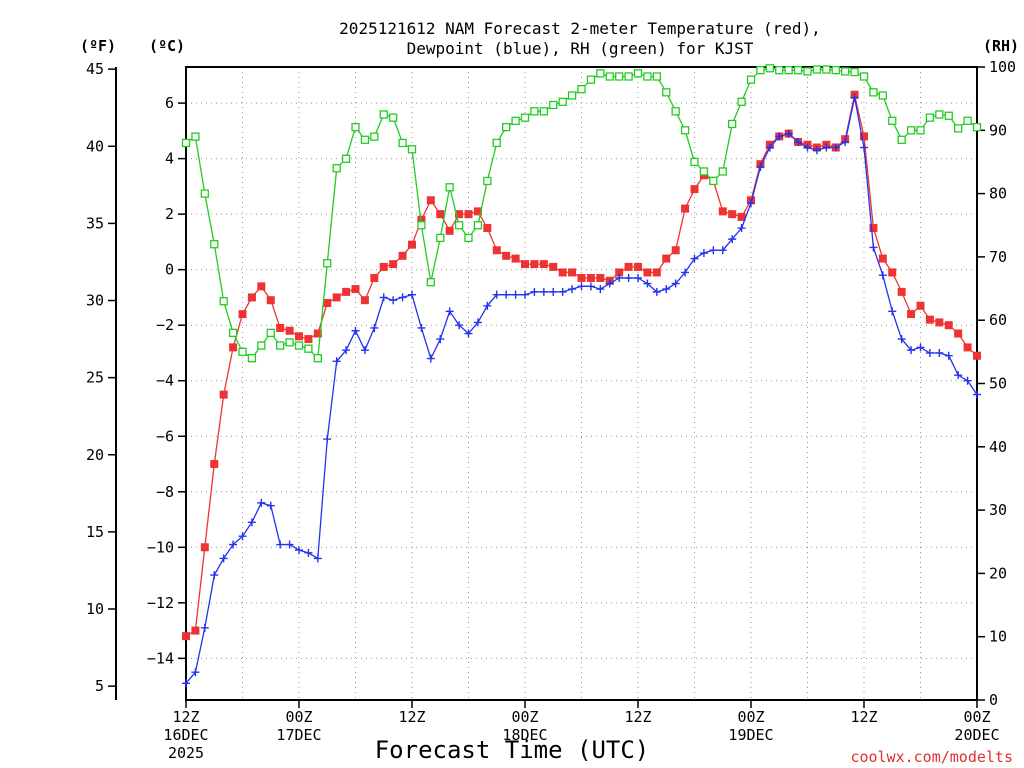  What do you see at coordinates (169, 270) in the screenshot?
I see `celsius-tick-label: 0` at bounding box center [169, 270].